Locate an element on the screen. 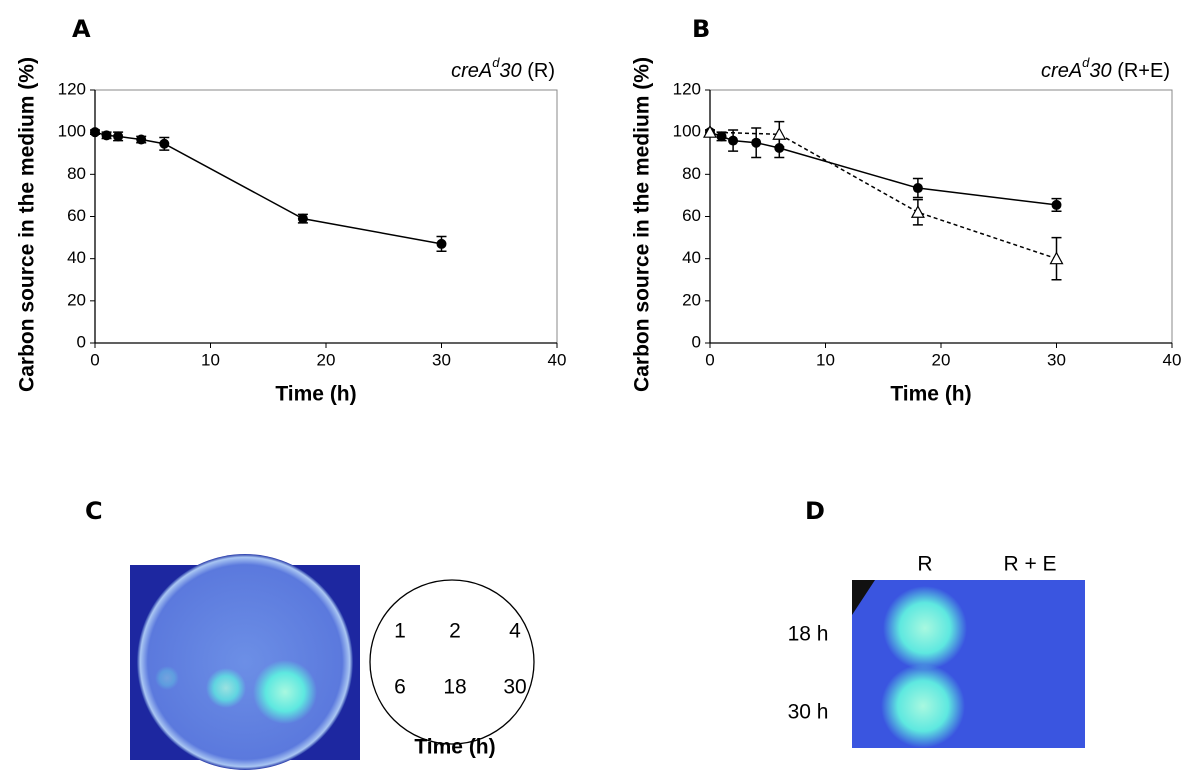 This screenshot has width=1200, height=782. chart-title: creAd30 (R+E) is located at coordinates (1105, 68).